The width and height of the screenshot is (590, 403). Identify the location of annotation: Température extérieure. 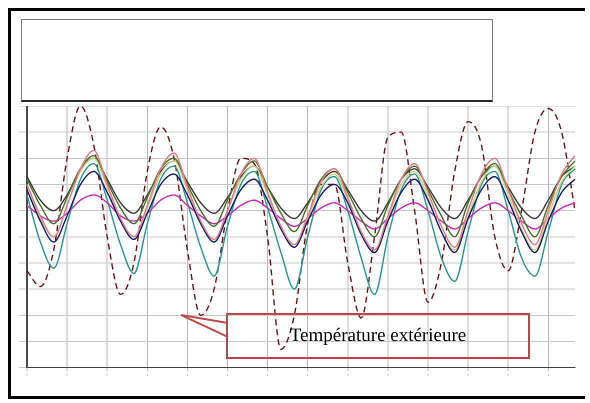
(378, 336).